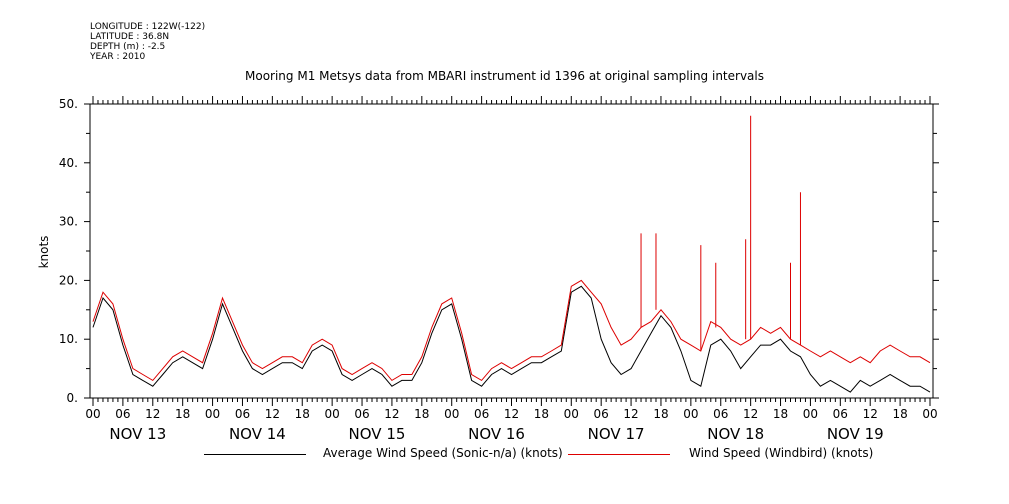 This screenshot has width=1009, height=504. I want to click on y-tick-label: 0., so click(72, 398).